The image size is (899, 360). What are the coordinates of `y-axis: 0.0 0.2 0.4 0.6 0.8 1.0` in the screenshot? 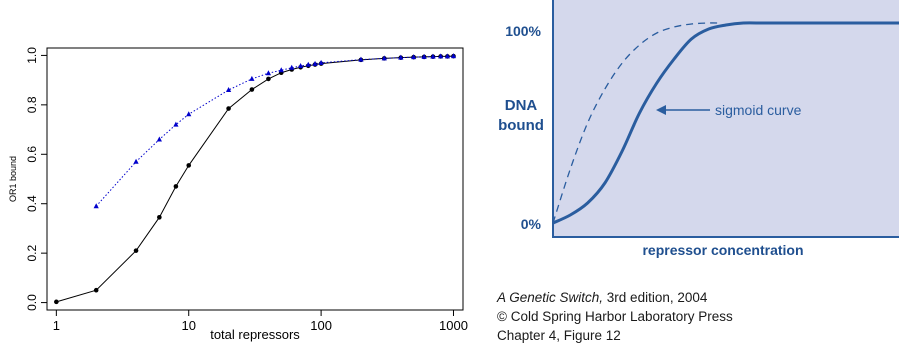 It's located at (36, 179).